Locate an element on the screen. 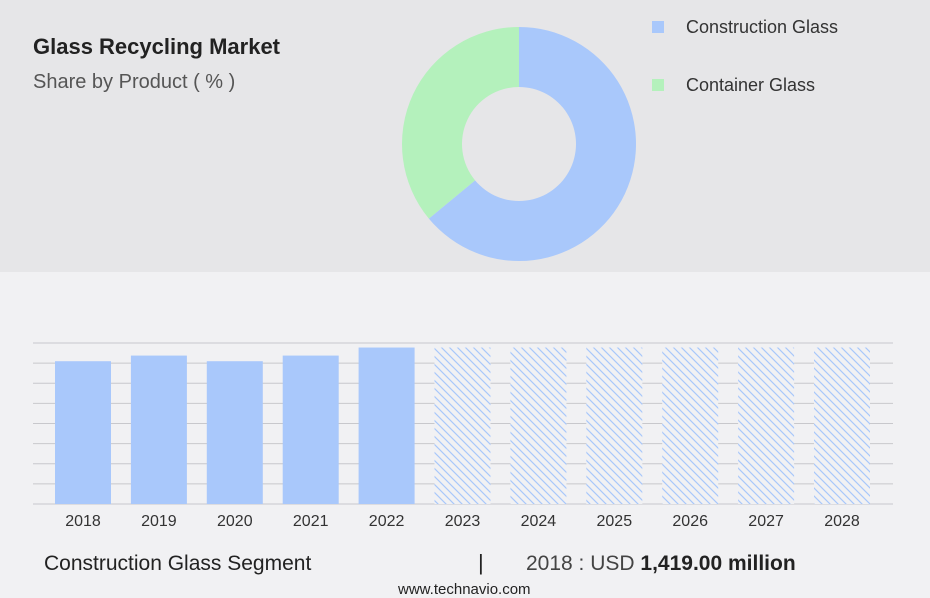  footer-value-amount: 1,419.00 million is located at coordinates (718, 563).